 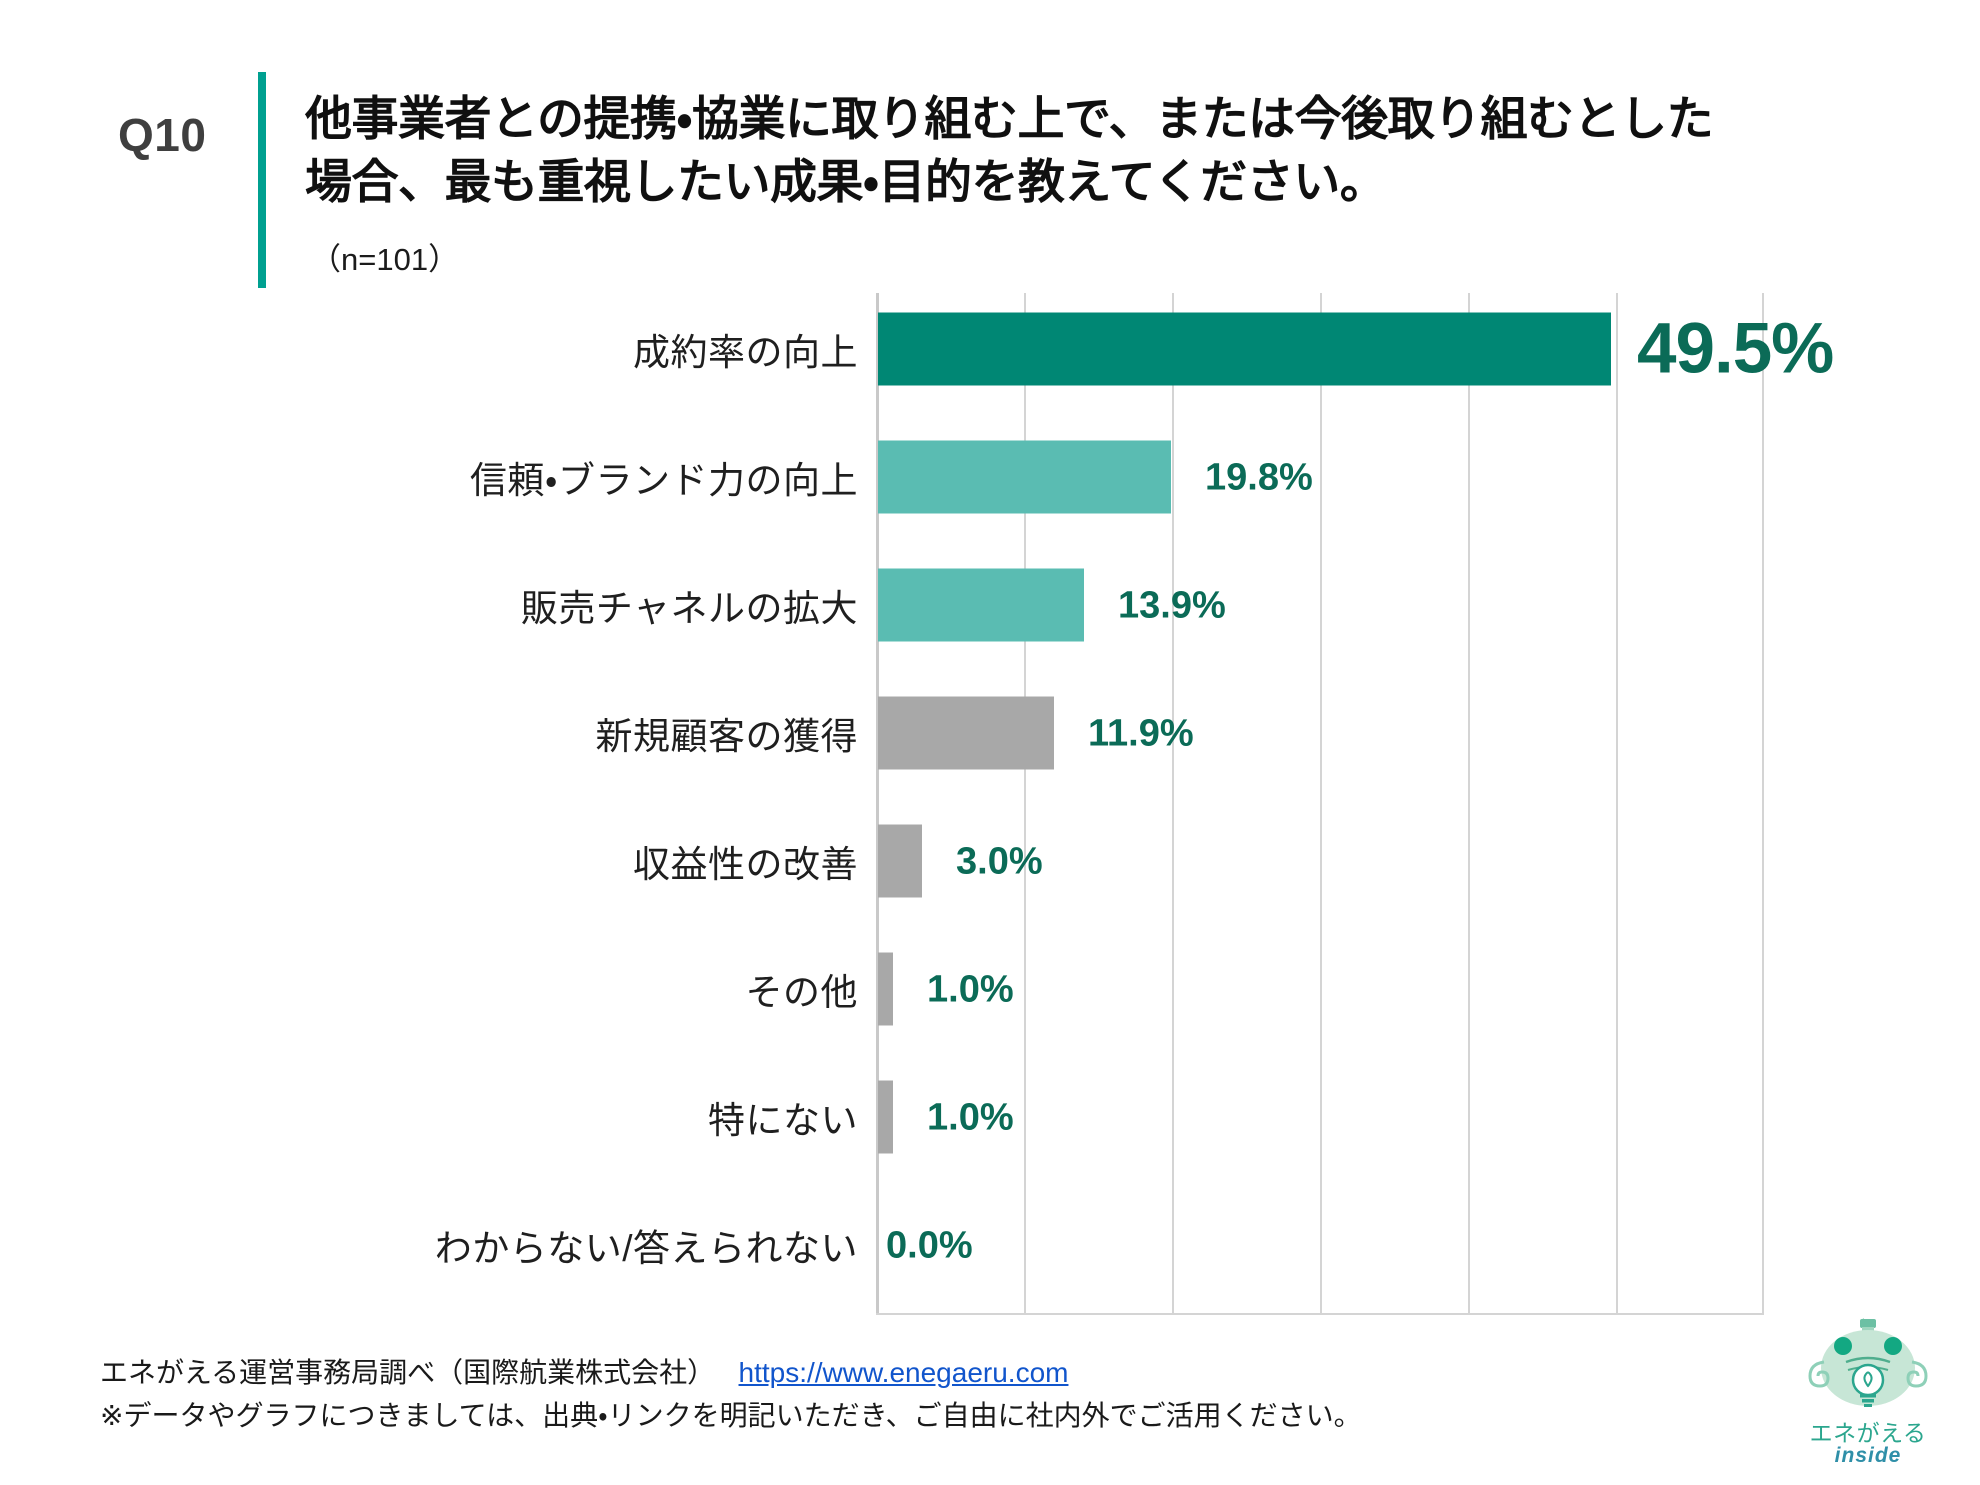 I want to click on source-link: https://www.enegaeru.com, so click(x=903, y=1372).